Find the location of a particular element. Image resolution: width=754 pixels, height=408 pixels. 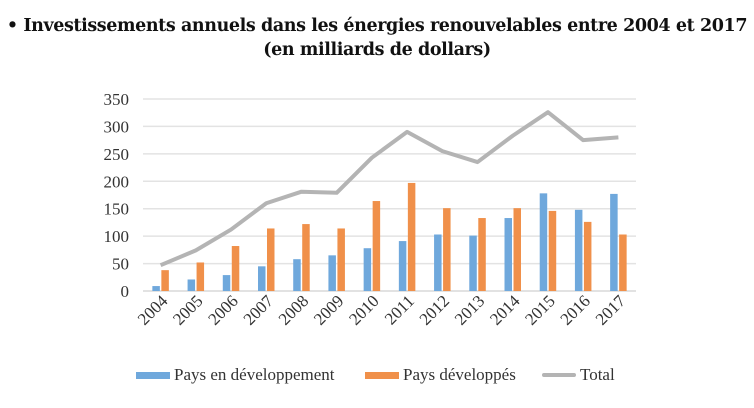

x-tick-label: 2007 is located at coordinates (259, 310).